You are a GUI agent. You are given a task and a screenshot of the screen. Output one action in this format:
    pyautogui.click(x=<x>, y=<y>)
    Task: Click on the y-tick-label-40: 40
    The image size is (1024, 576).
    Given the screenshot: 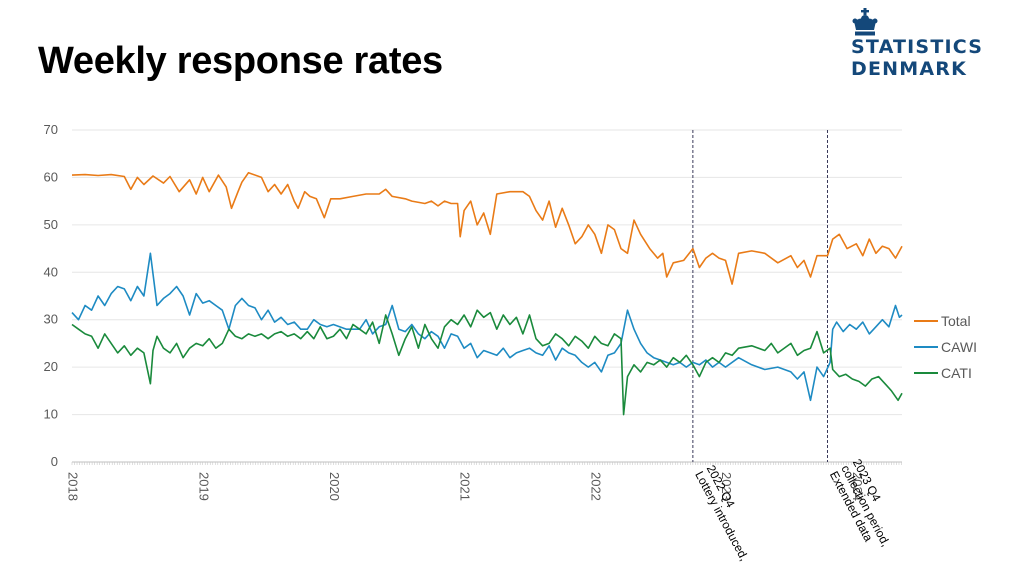 What is the action you would take?
    pyautogui.click(x=51, y=271)
    